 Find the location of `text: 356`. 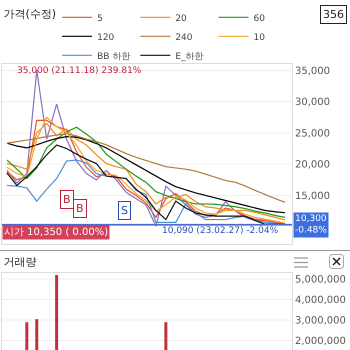

text: 356 is located at coordinates (333, 14).